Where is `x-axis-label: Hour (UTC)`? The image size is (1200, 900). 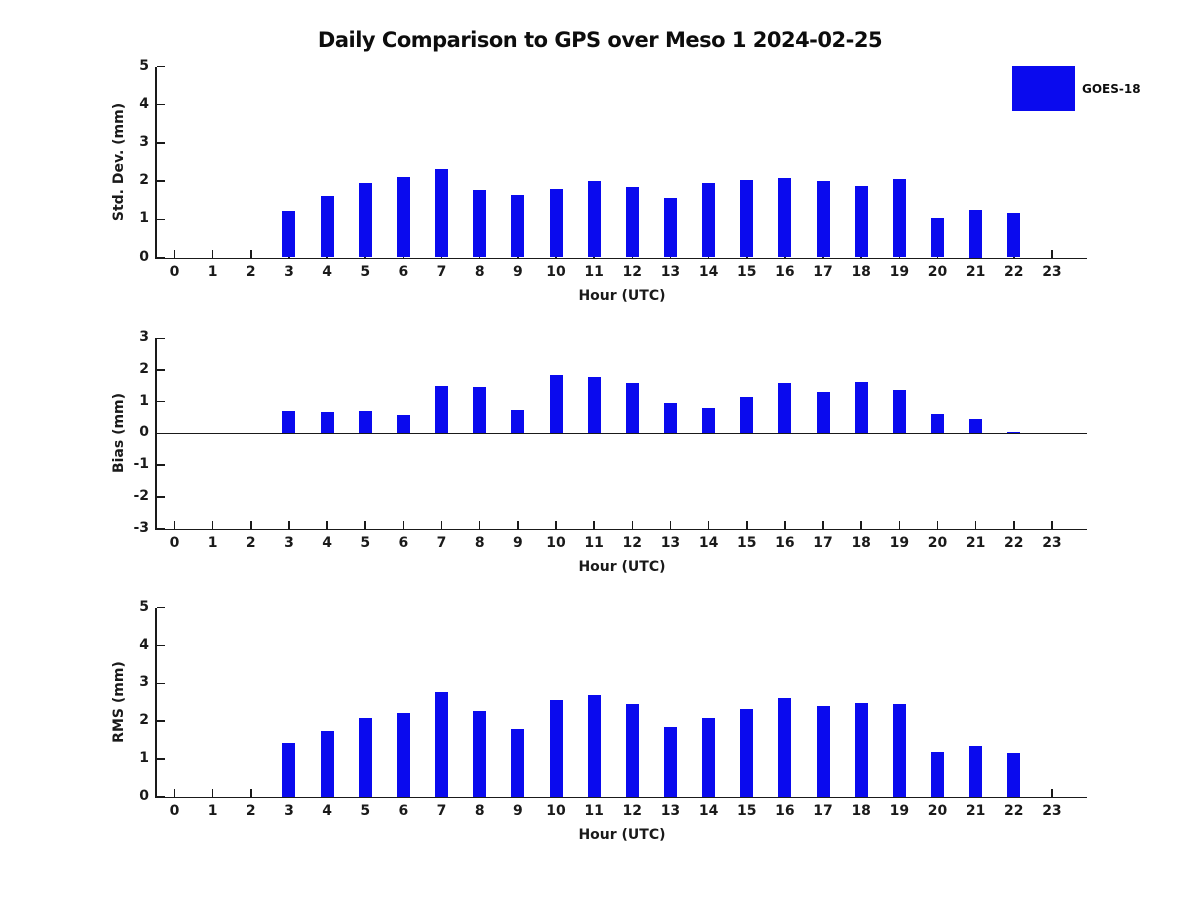
x-axis-label: Hour (UTC) is located at coordinates (622, 834).